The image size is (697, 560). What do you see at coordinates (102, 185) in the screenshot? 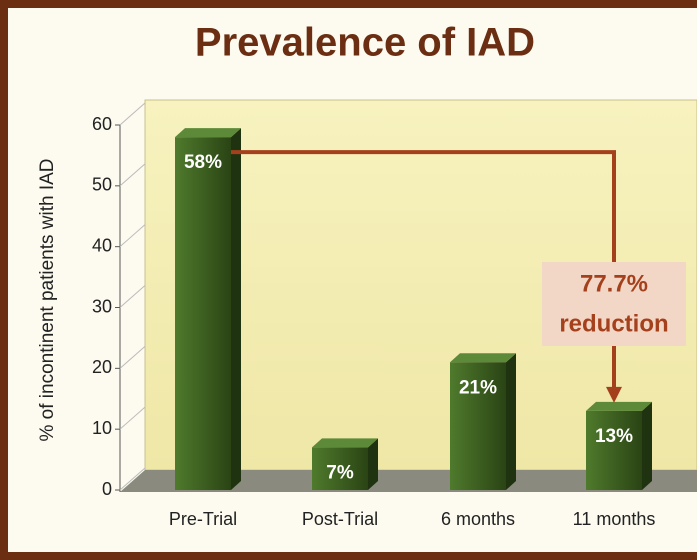
I see `y-tick-label: 50` at bounding box center [102, 185].